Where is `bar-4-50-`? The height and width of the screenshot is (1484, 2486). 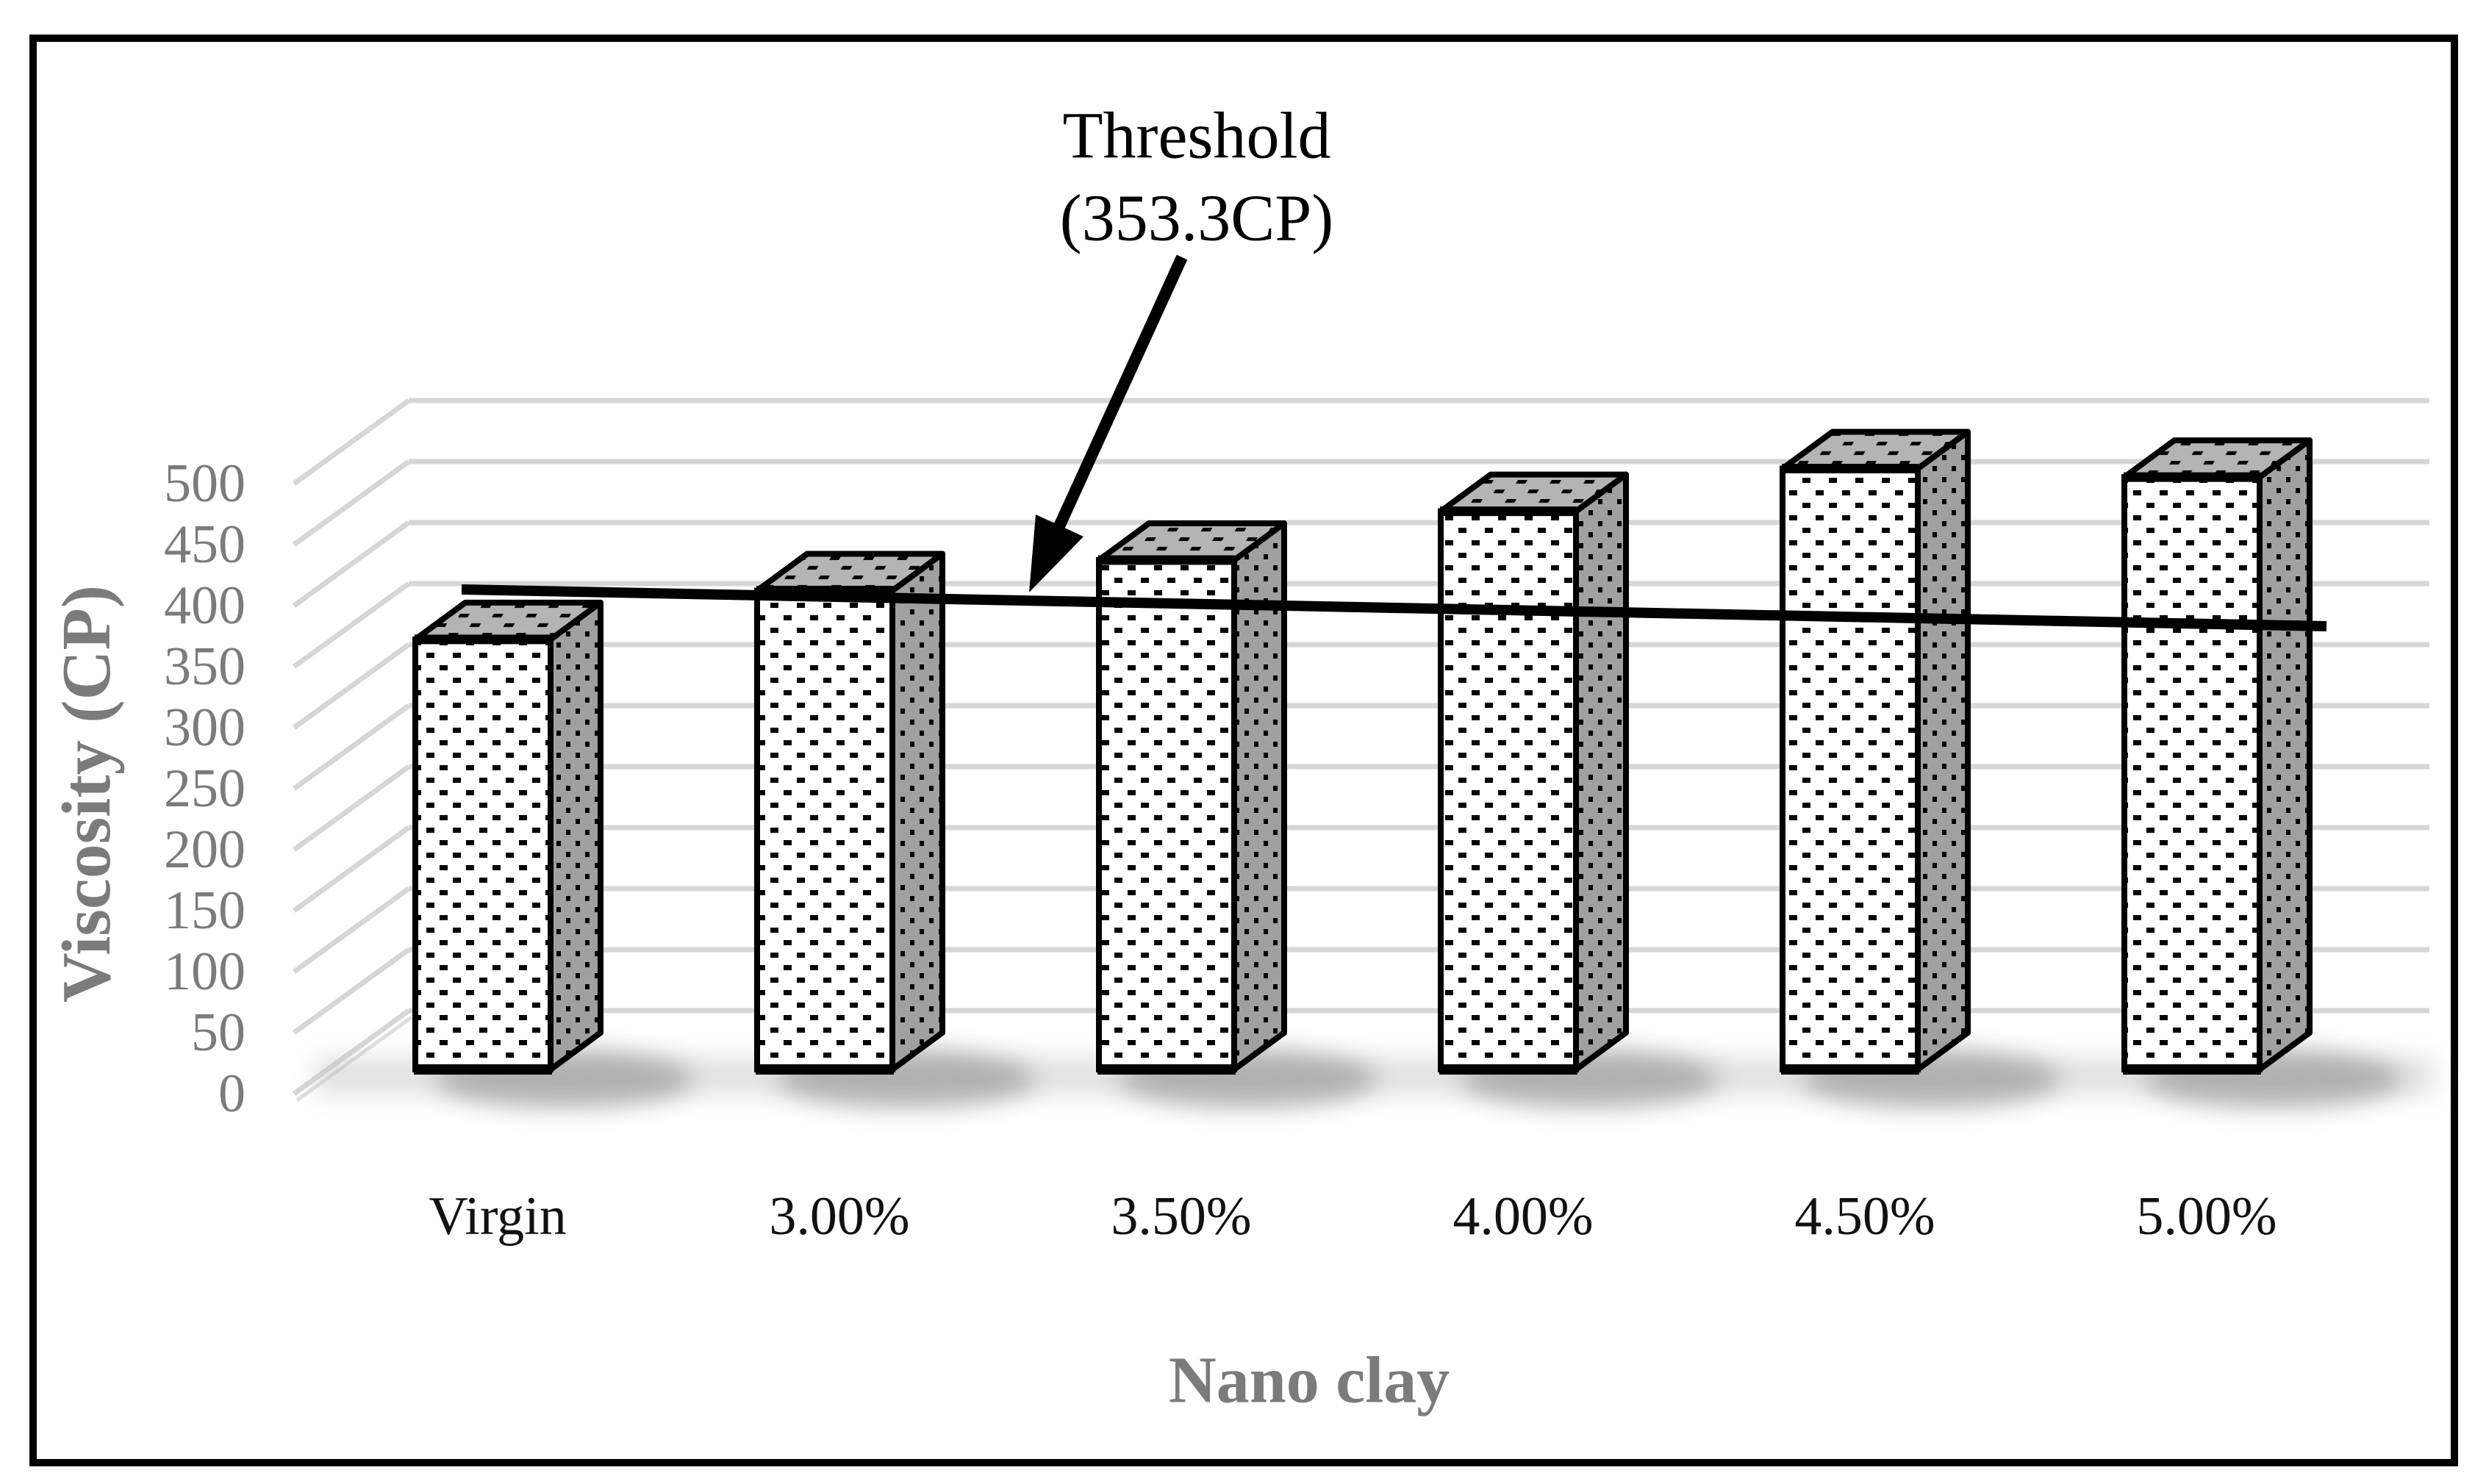 bar-4-50- is located at coordinates (1875, 752).